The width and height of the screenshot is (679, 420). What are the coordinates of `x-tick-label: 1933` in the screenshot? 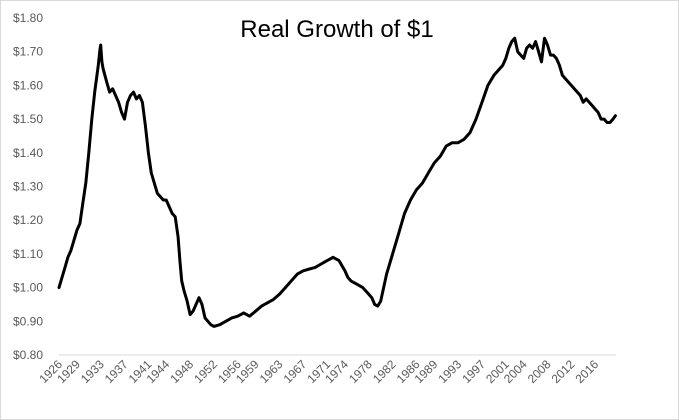 It's located at (92, 371).